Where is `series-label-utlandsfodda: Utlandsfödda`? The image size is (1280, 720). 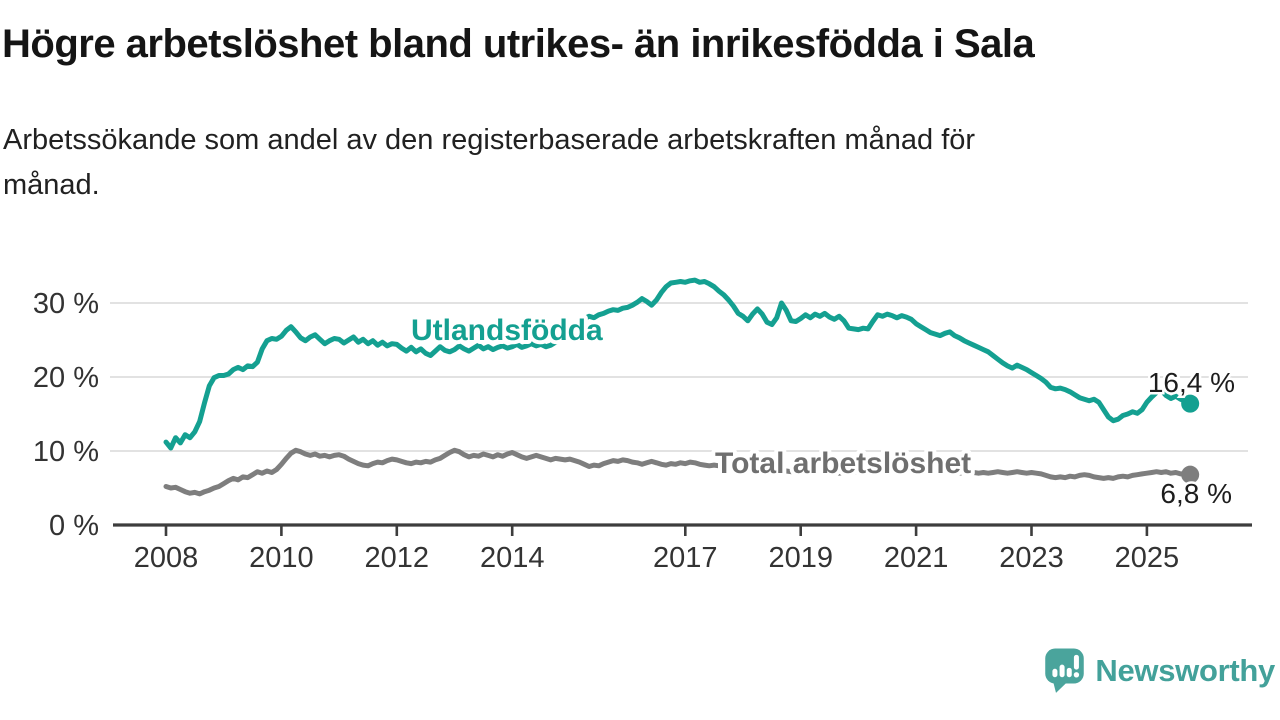
series-label-utlandsfodda: Utlandsfödda is located at coordinates (507, 330).